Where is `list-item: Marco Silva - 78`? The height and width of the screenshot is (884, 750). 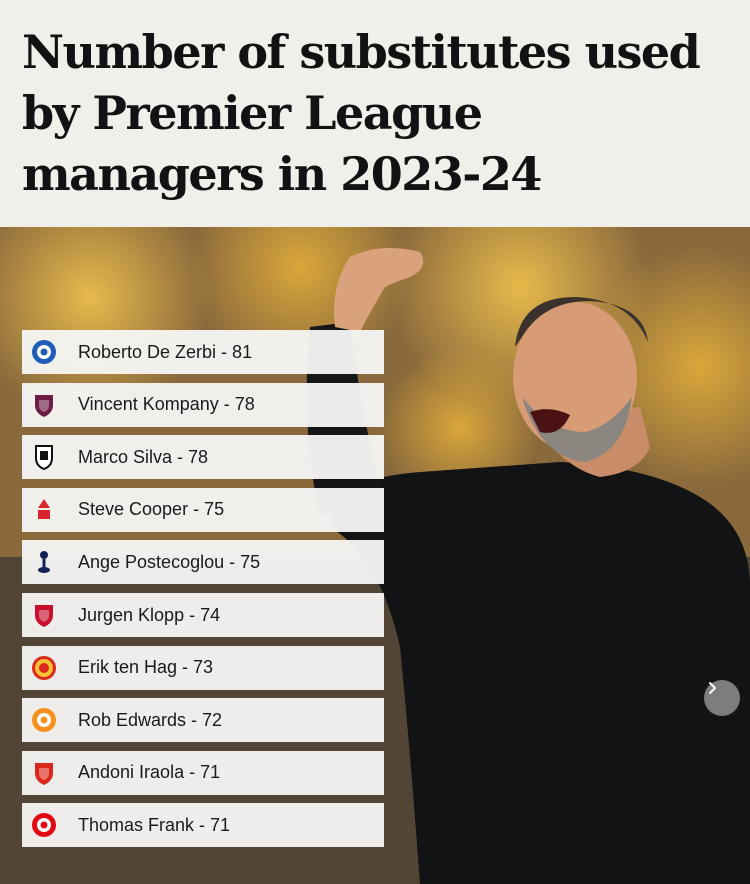
list-item: Marco Silva - 78 is located at coordinates (203, 457).